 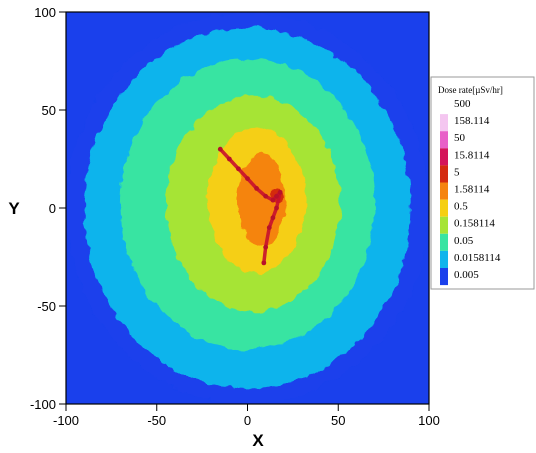 What do you see at coordinates (52, 208) in the screenshot?
I see `y-tick-label-2: 0` at bounding box center [52, 208].